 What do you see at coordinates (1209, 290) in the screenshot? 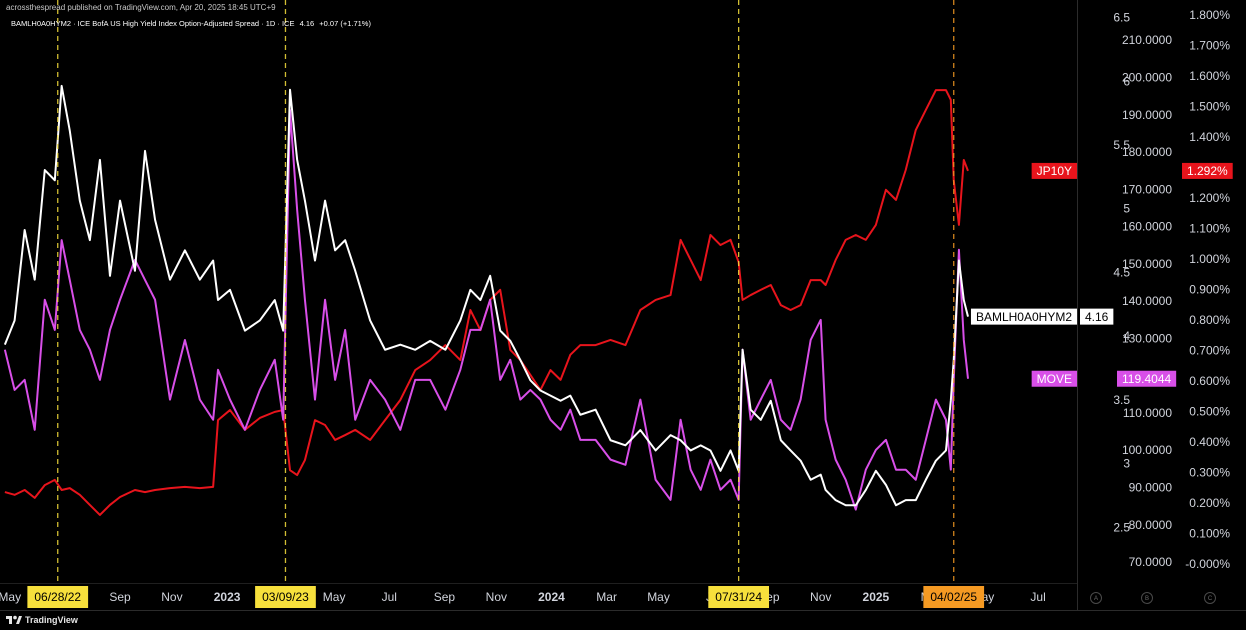
I see `y-tick-label: 0.900%` at bounding box center [1209, 290].